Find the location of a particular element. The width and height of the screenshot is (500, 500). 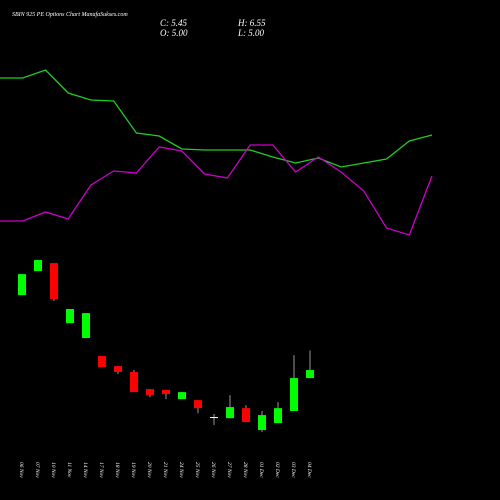

x-tick-label: 17 Nov is located at coordinates (101, 470).